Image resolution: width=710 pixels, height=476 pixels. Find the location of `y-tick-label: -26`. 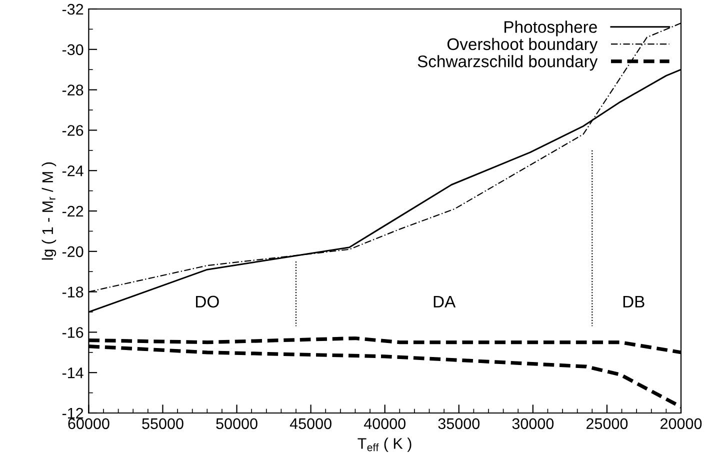

y-tick-label: -26 is located at coordinates (73, 130).